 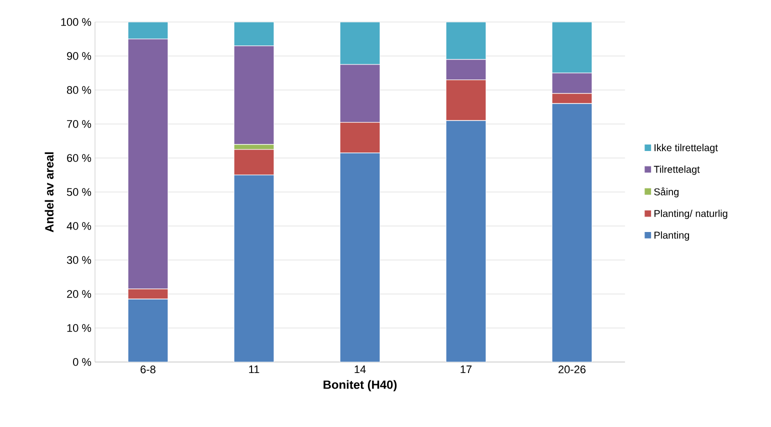 I want to click on y-tick-label: 70 %, so click(x=79, y=124).